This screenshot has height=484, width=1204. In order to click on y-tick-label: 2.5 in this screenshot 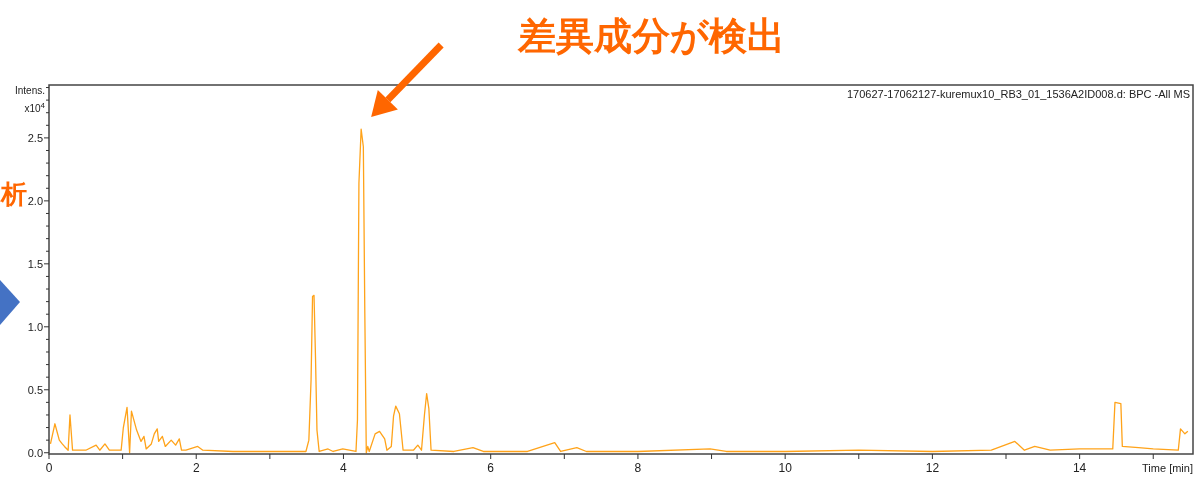, I will do `click(35, 137)`.